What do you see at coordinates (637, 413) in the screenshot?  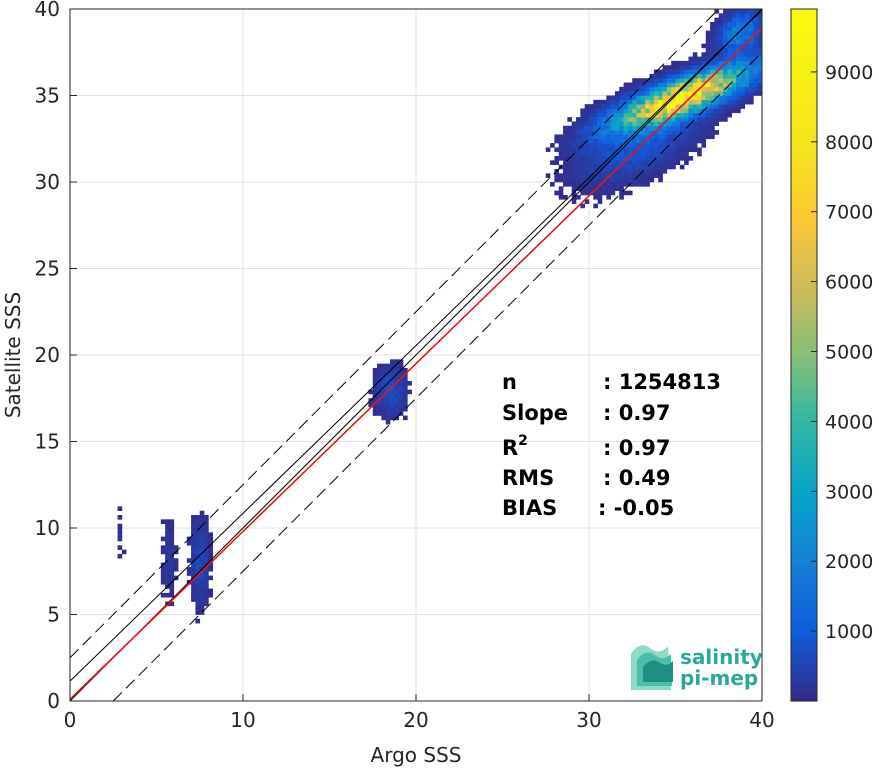 I see `stat-value: : 0.97` at bounding box center [637, 413].